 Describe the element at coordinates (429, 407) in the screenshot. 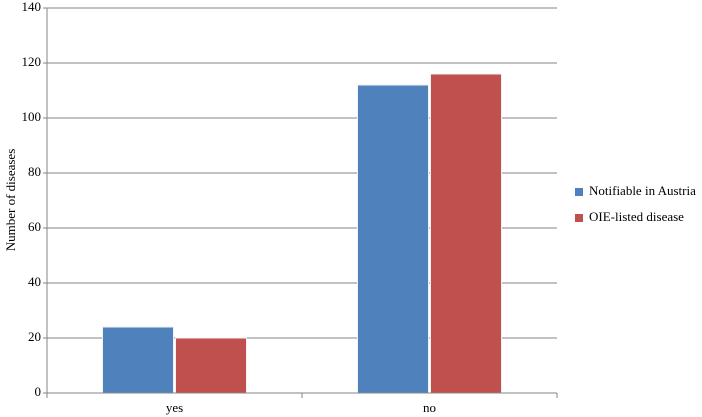

I see `x-tick-label: no` at that location.